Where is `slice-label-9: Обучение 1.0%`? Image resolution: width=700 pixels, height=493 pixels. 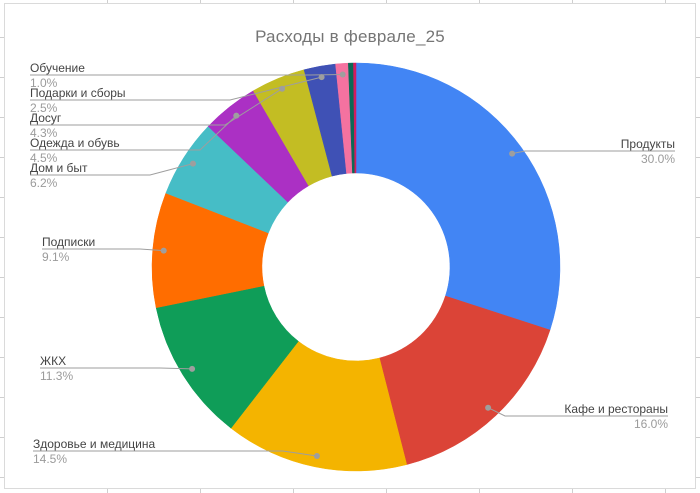 slice-label-9: Обучение 1.0% is located at coordinates (57, 76).